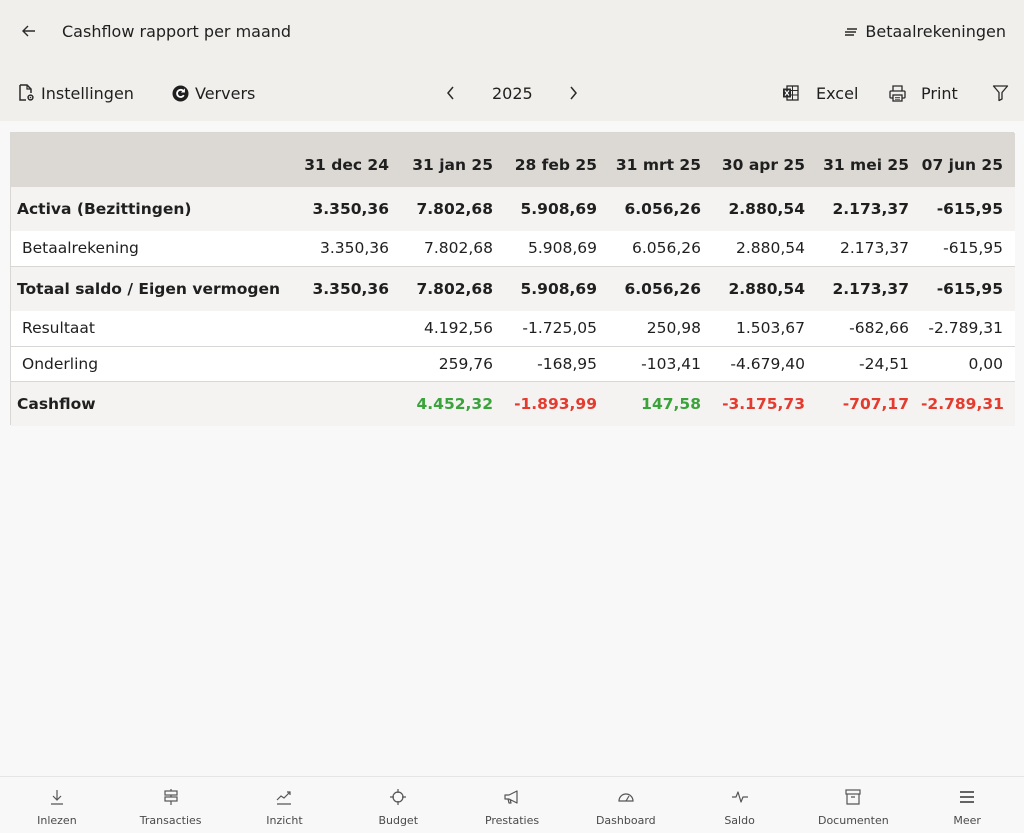  I want to click on print-button: Print, so click(923, 93).